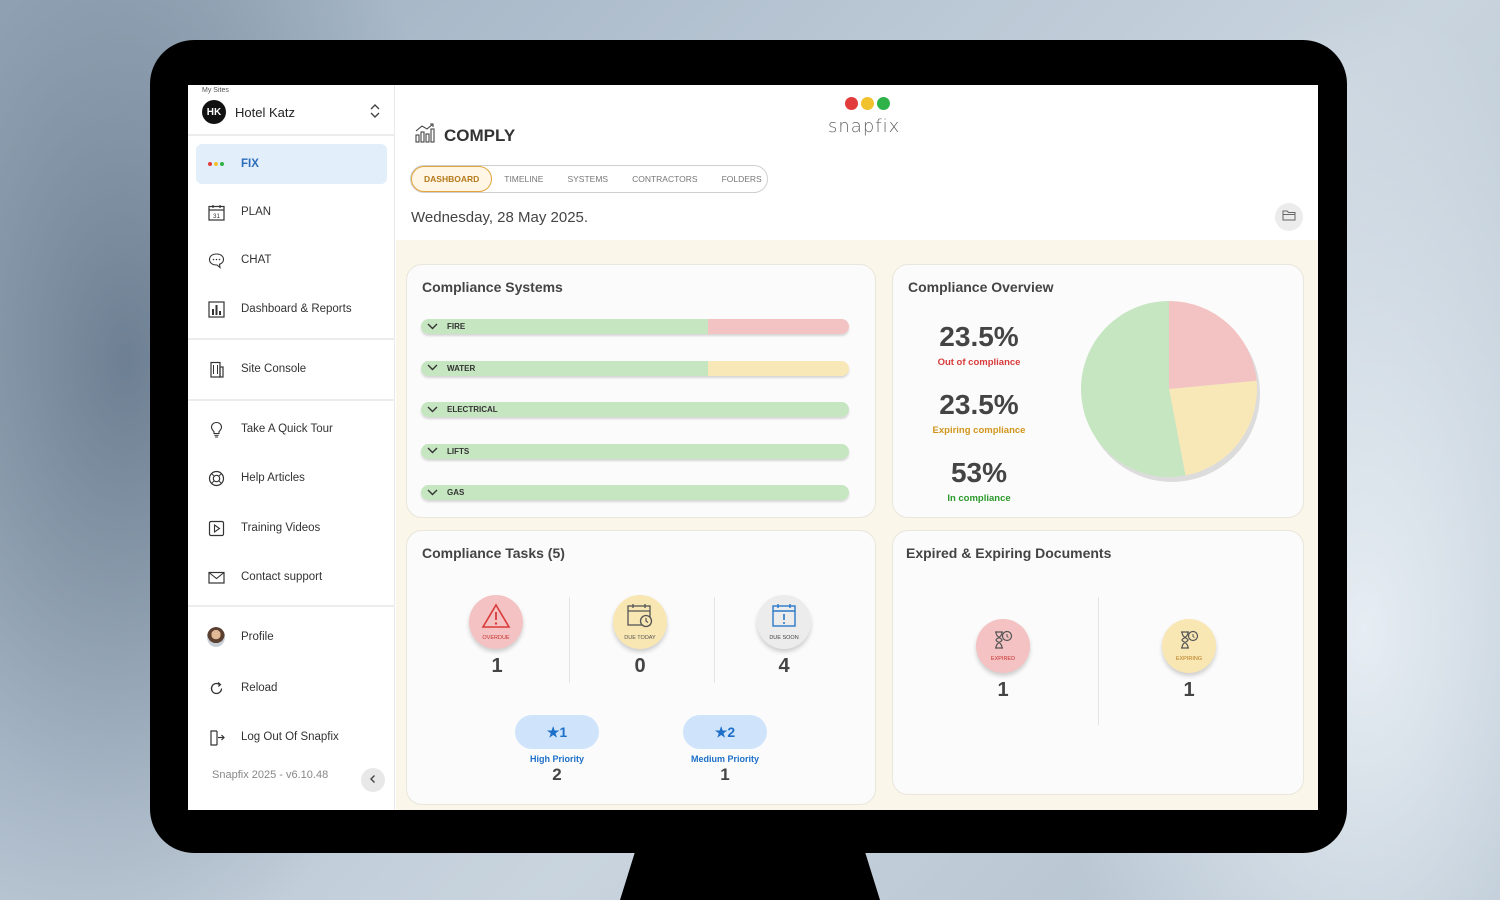  I want to click on due-today-badge: DUE TODAY, so click(640, 622).